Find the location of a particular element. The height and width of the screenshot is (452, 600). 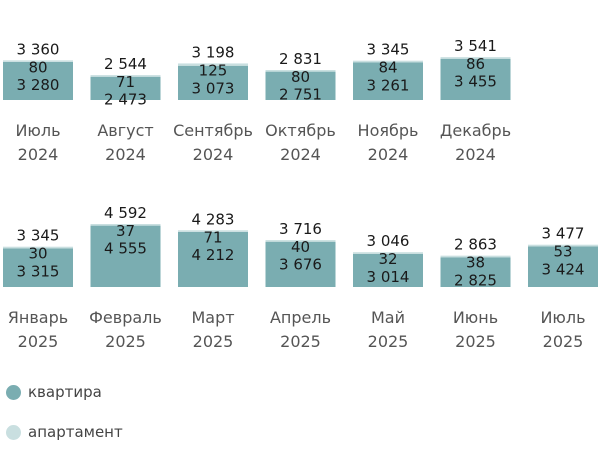

kvartira-label-11: 2 825 is located at coordinates (475, 280).